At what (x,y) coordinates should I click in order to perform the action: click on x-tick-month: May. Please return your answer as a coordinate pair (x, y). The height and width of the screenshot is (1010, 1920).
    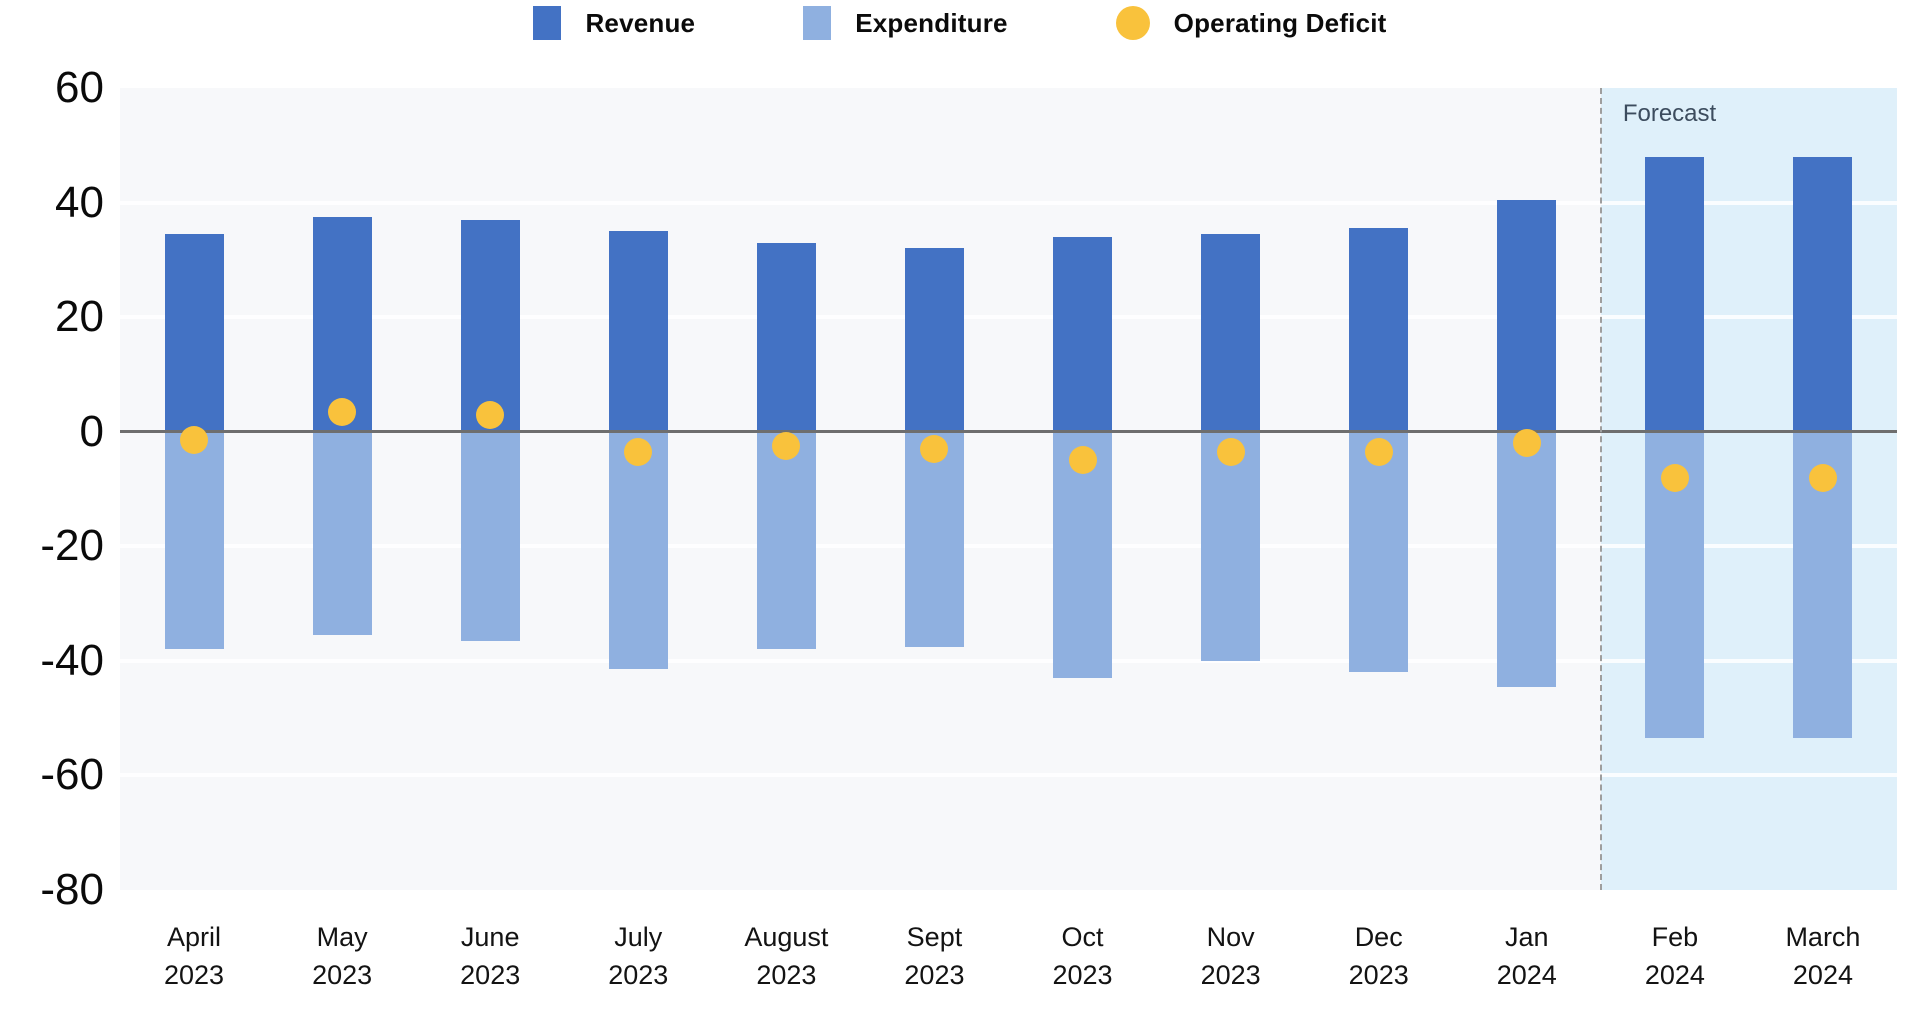
    Looking at the image, I should click on (342, 937).